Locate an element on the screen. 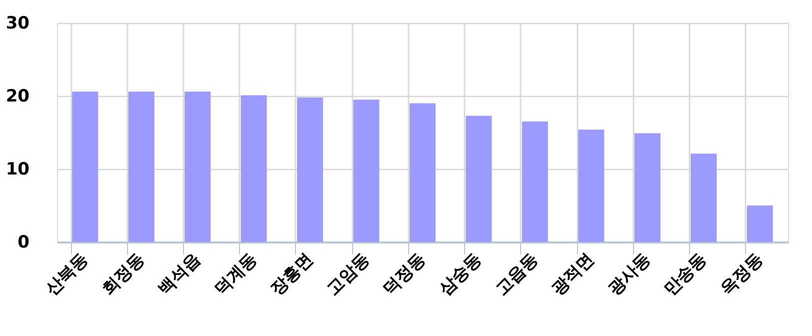 The height and width of the screenshot is (336, 812). y-tick-label: 30 is located at coordinates (18, 24).